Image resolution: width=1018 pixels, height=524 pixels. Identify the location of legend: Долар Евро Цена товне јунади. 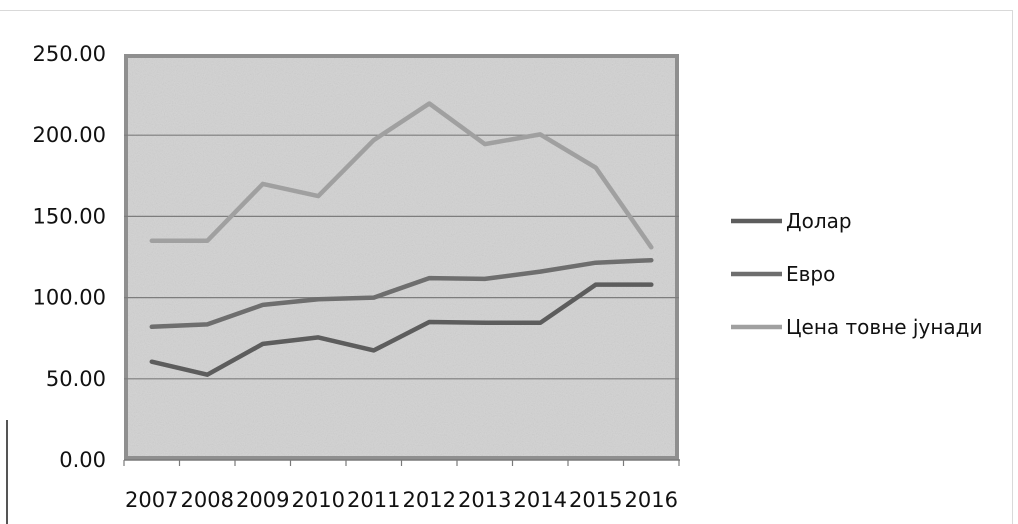
(856, 274).